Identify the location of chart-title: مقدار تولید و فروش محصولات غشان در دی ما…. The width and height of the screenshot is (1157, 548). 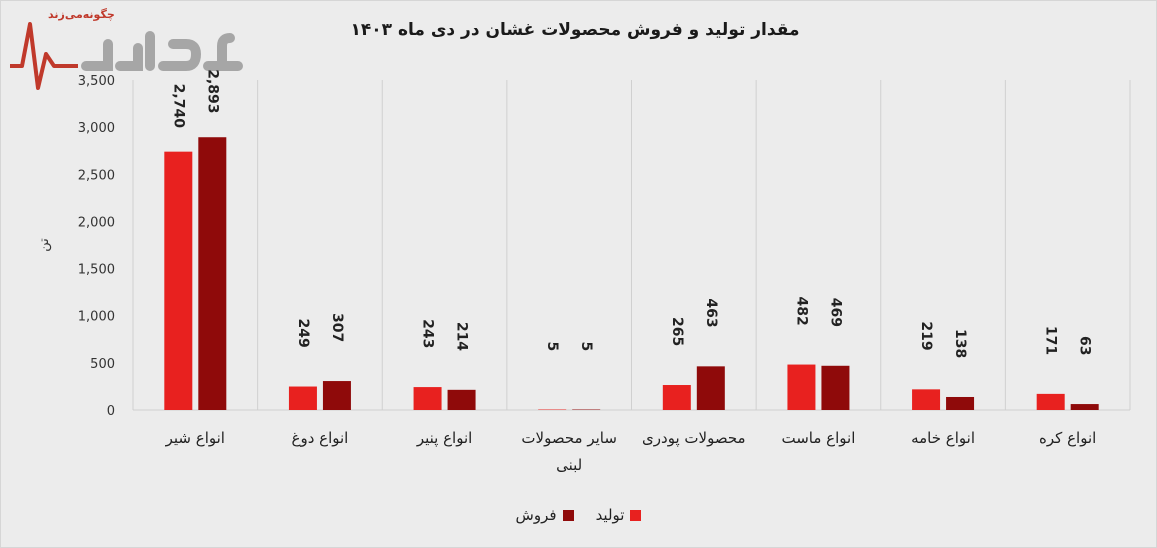
(575, 30).